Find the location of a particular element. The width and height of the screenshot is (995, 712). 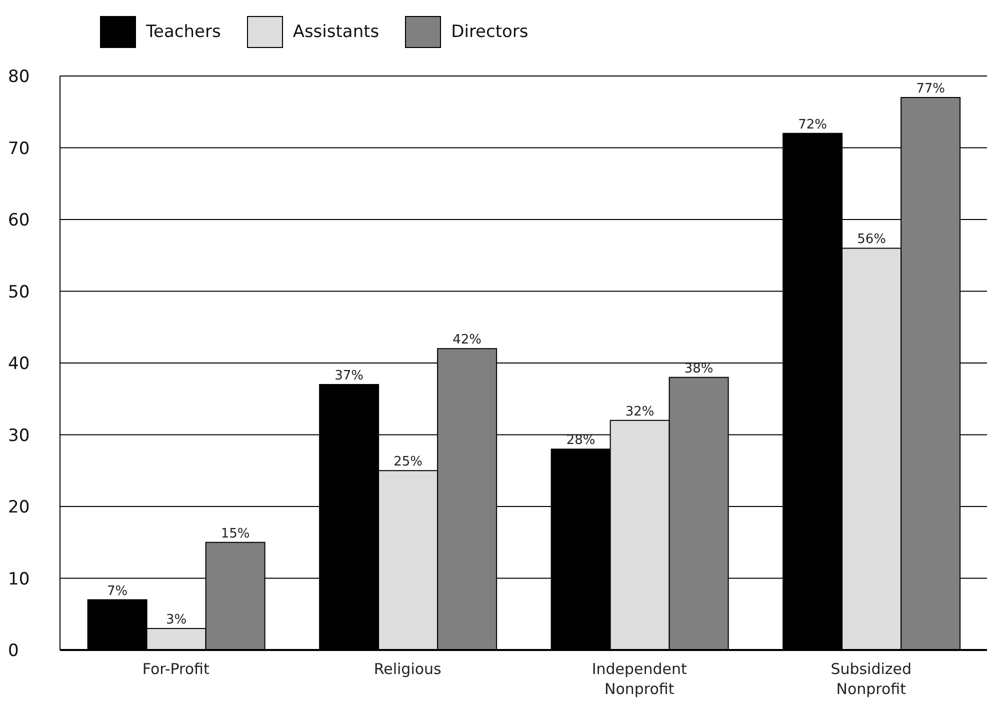

y-tick-label: 80 is located at coordinates (19, 77).